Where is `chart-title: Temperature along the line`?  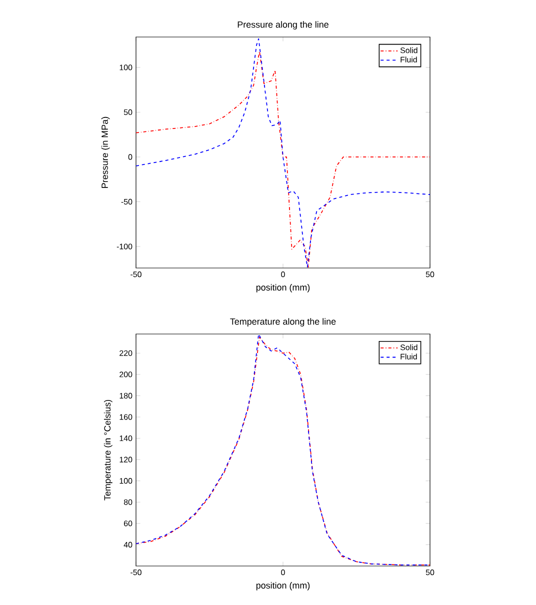
chart-title: Temperature along the line is located at coordinates (283, 322).